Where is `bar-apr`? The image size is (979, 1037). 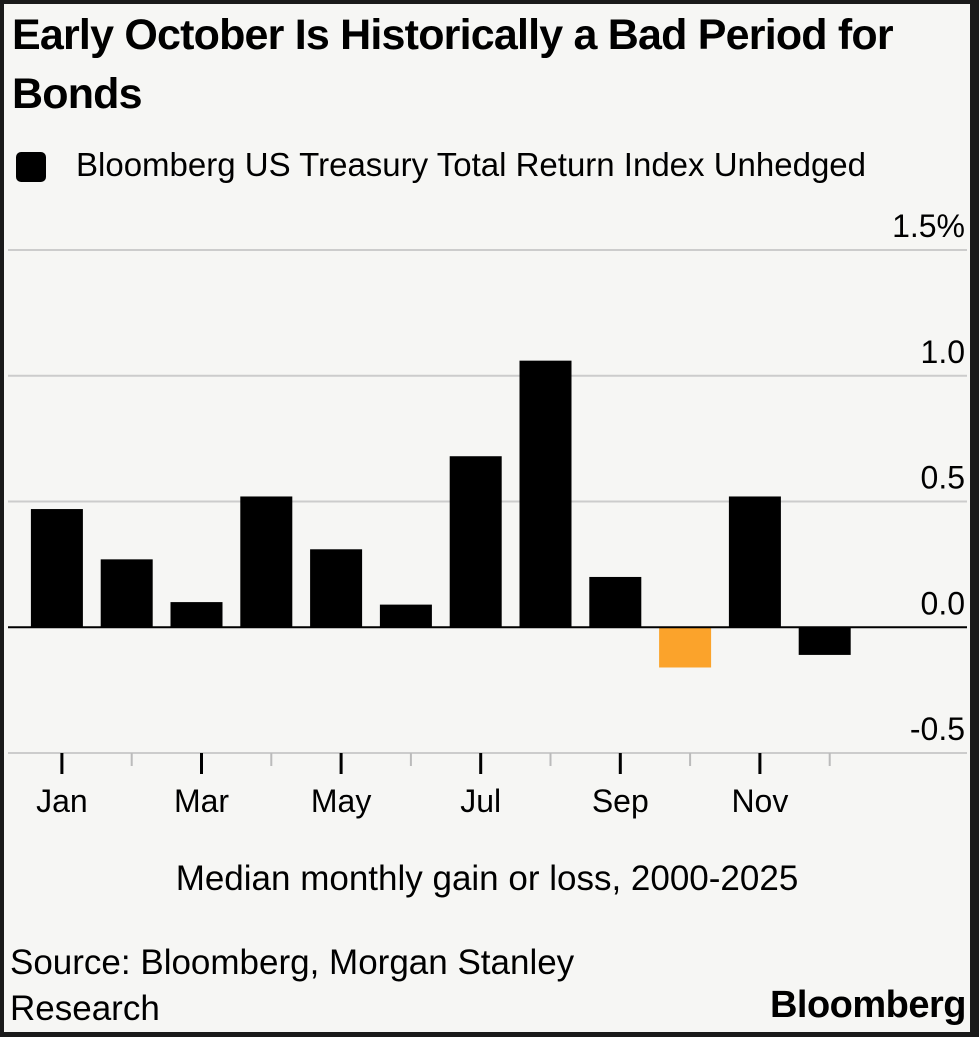
bar-apr is located at coordinates (266, 562).